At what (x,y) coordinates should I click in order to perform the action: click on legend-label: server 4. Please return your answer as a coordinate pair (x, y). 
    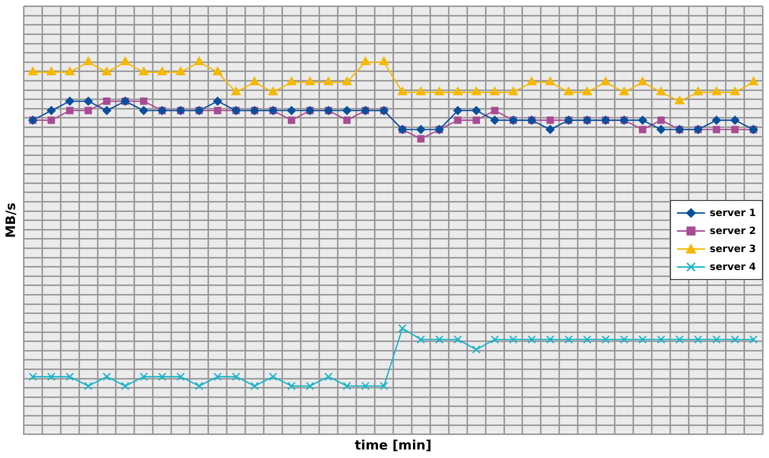
    Looking at the image, I should click on (733, 267).